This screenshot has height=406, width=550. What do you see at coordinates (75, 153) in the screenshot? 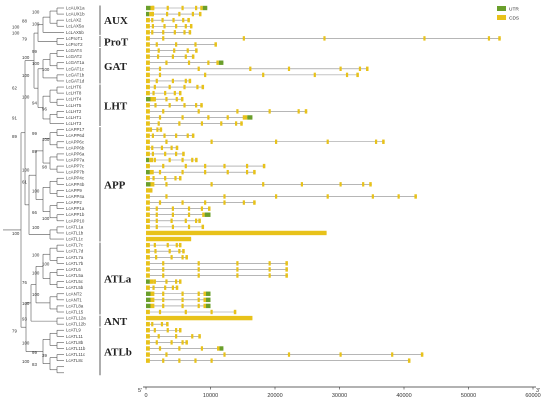
I see `gene-name-label: LcAPP6a` at bounding box center [75, 153].